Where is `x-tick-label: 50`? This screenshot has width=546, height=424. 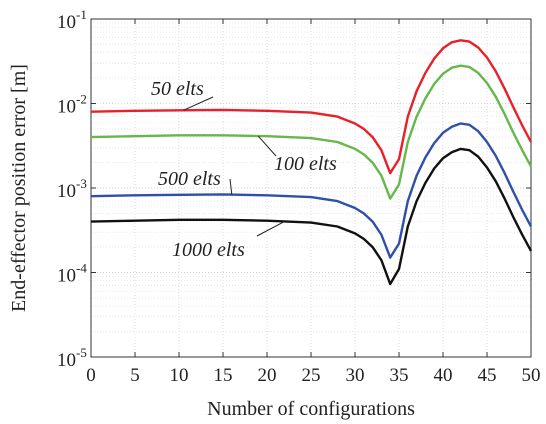 x-tick-label: 50 is located at coordinates (531, 375).